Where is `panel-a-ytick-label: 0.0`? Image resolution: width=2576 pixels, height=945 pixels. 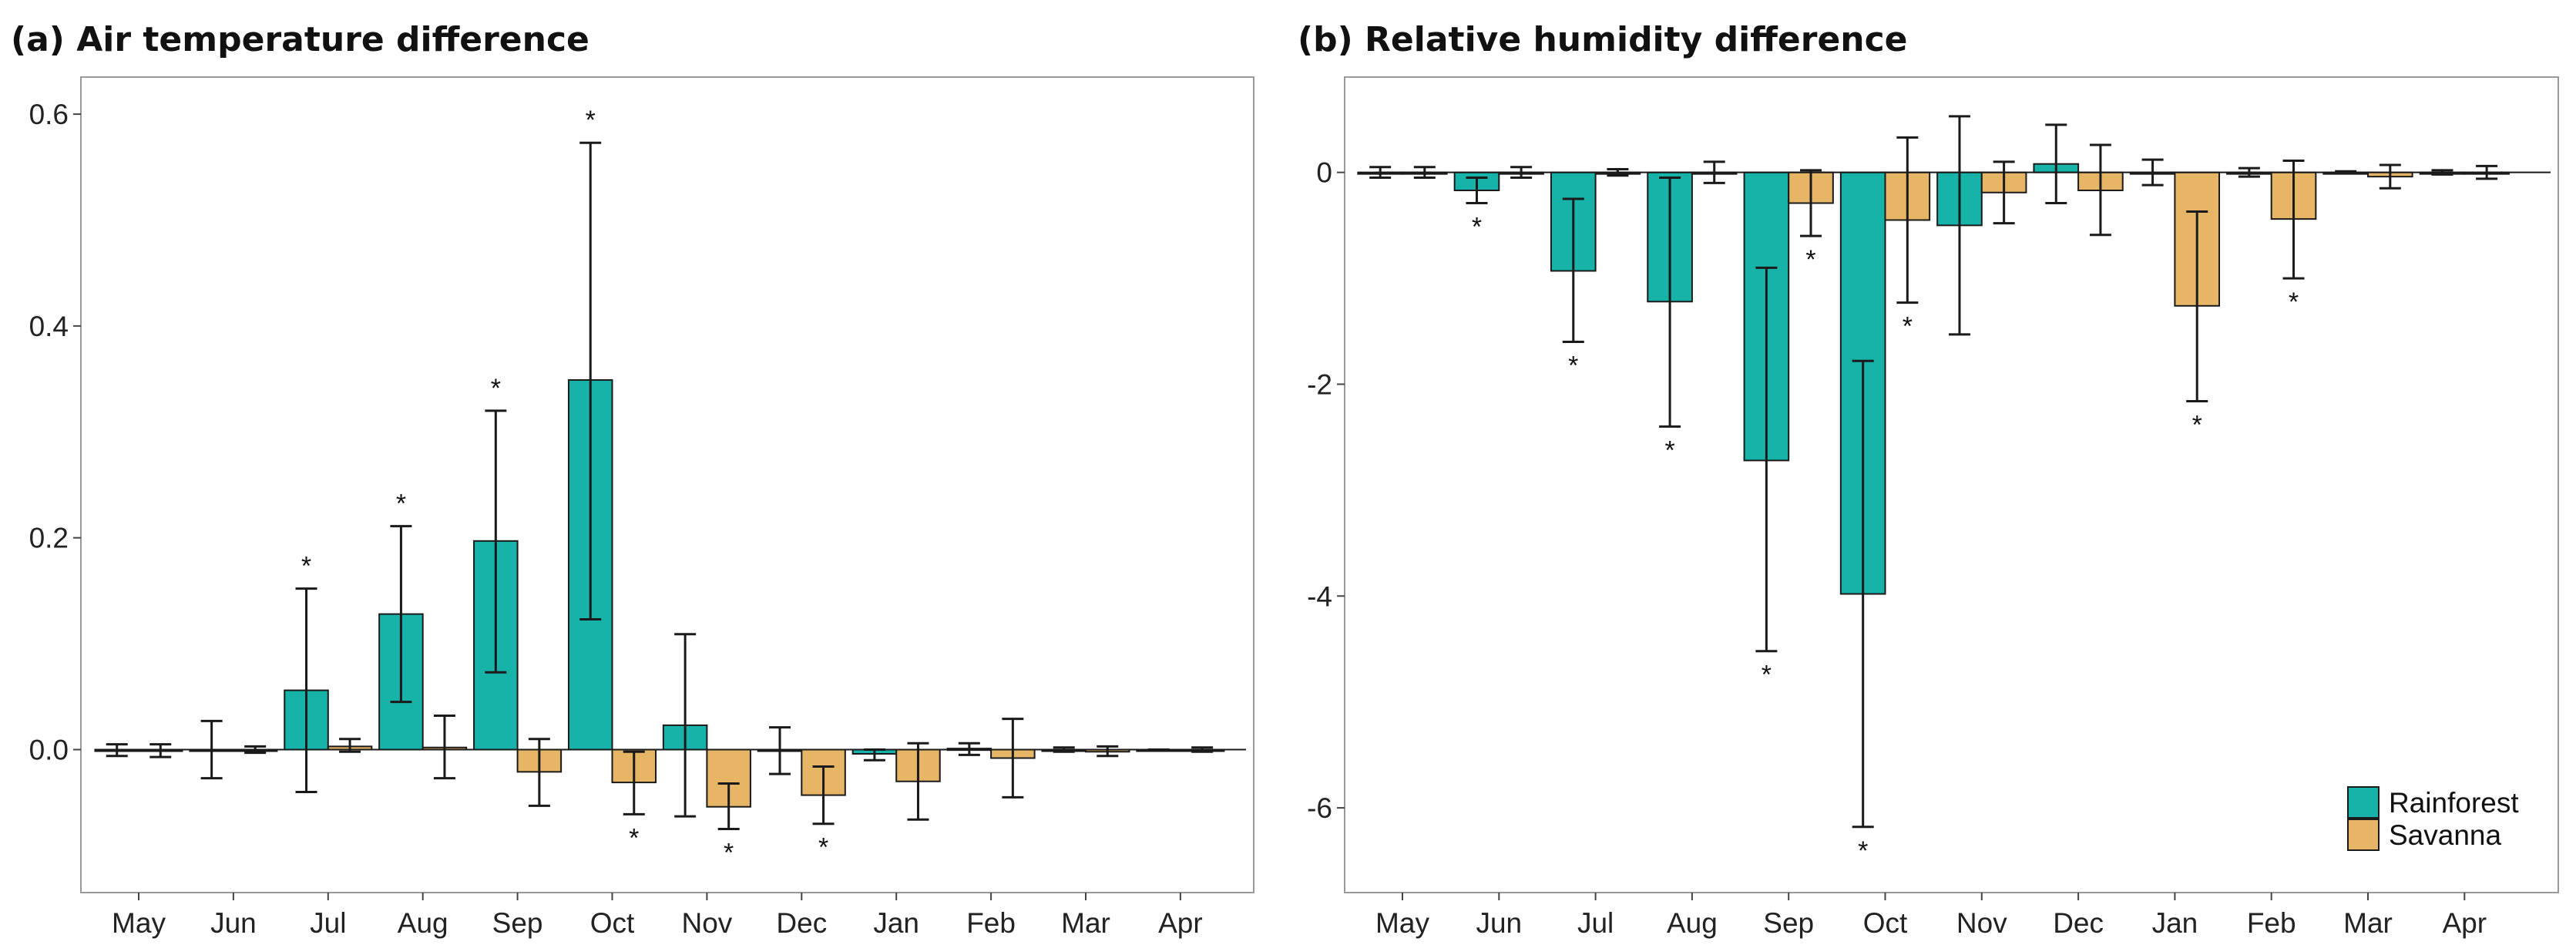 panel-a-ytick-label: 0.0 is located at coordinates (49, 750).